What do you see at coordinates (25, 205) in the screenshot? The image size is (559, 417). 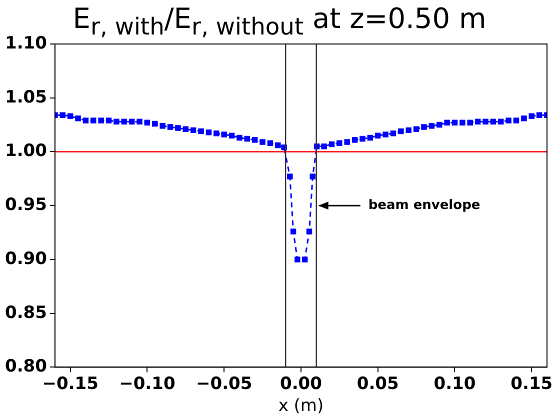 I see `y-tick-label: 0.95` at bounding box center [25, 205].